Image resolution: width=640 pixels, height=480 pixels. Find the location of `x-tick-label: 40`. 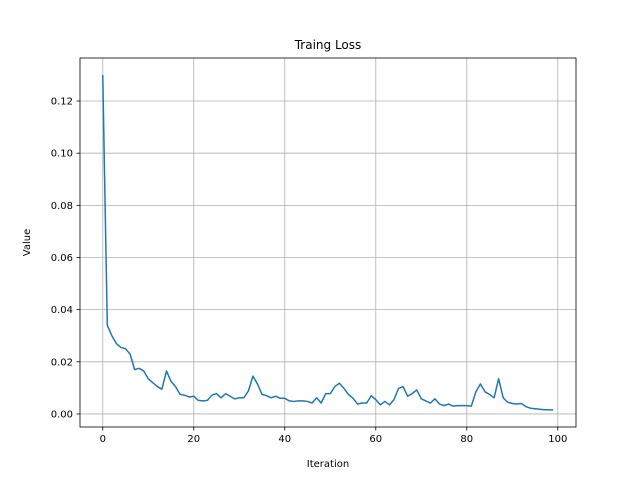

x-tick-label: 40 is located at coordinates (284, 439).